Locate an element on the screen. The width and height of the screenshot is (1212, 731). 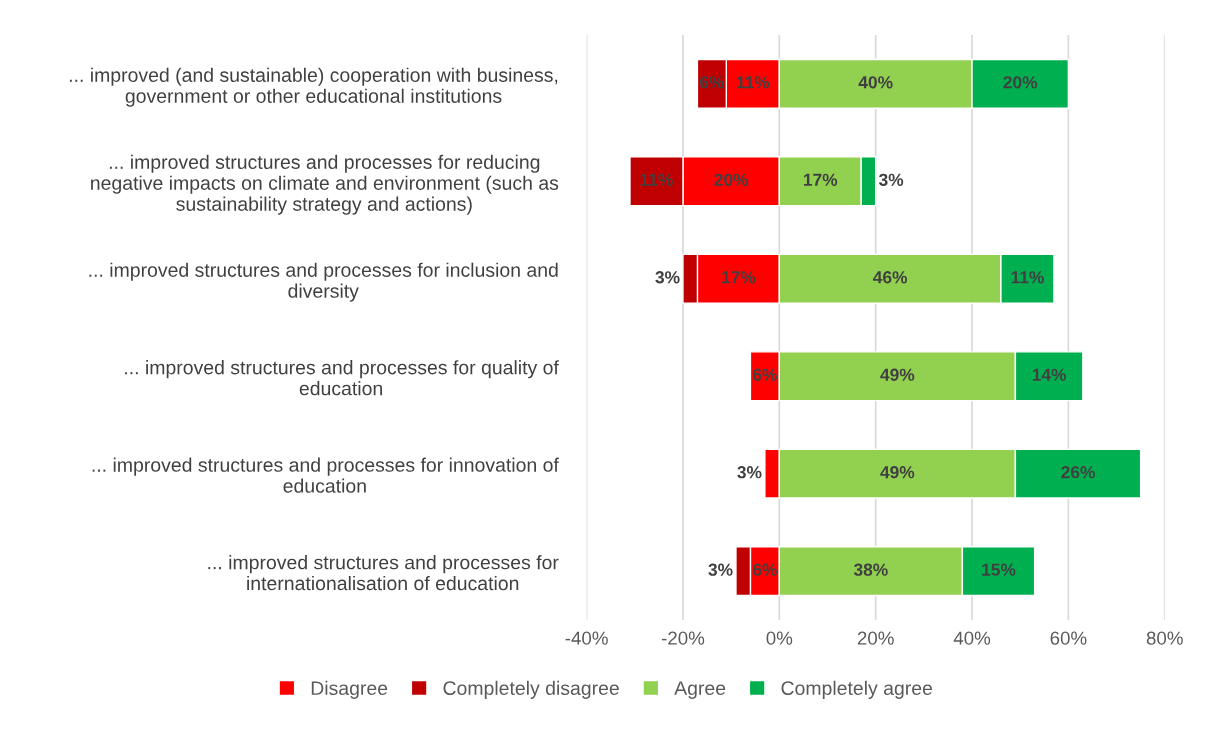
data-label: 15% is located at coordinates (999, 569).